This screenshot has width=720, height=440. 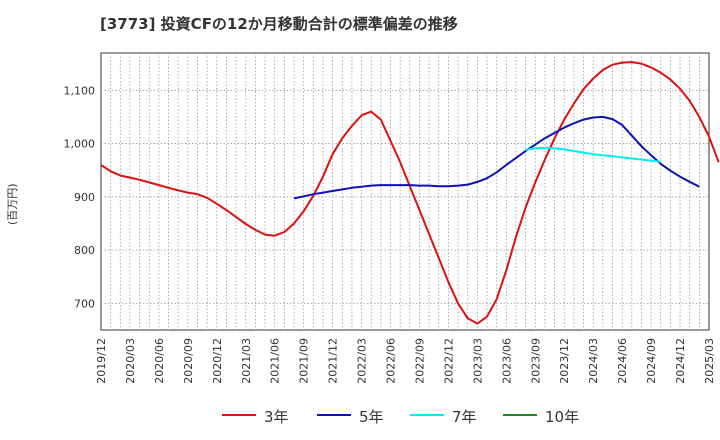 What do you see at coordinates (276, 417) in the screenshot?
I see `legend-label: 3年` at bounding box center [276, 417].